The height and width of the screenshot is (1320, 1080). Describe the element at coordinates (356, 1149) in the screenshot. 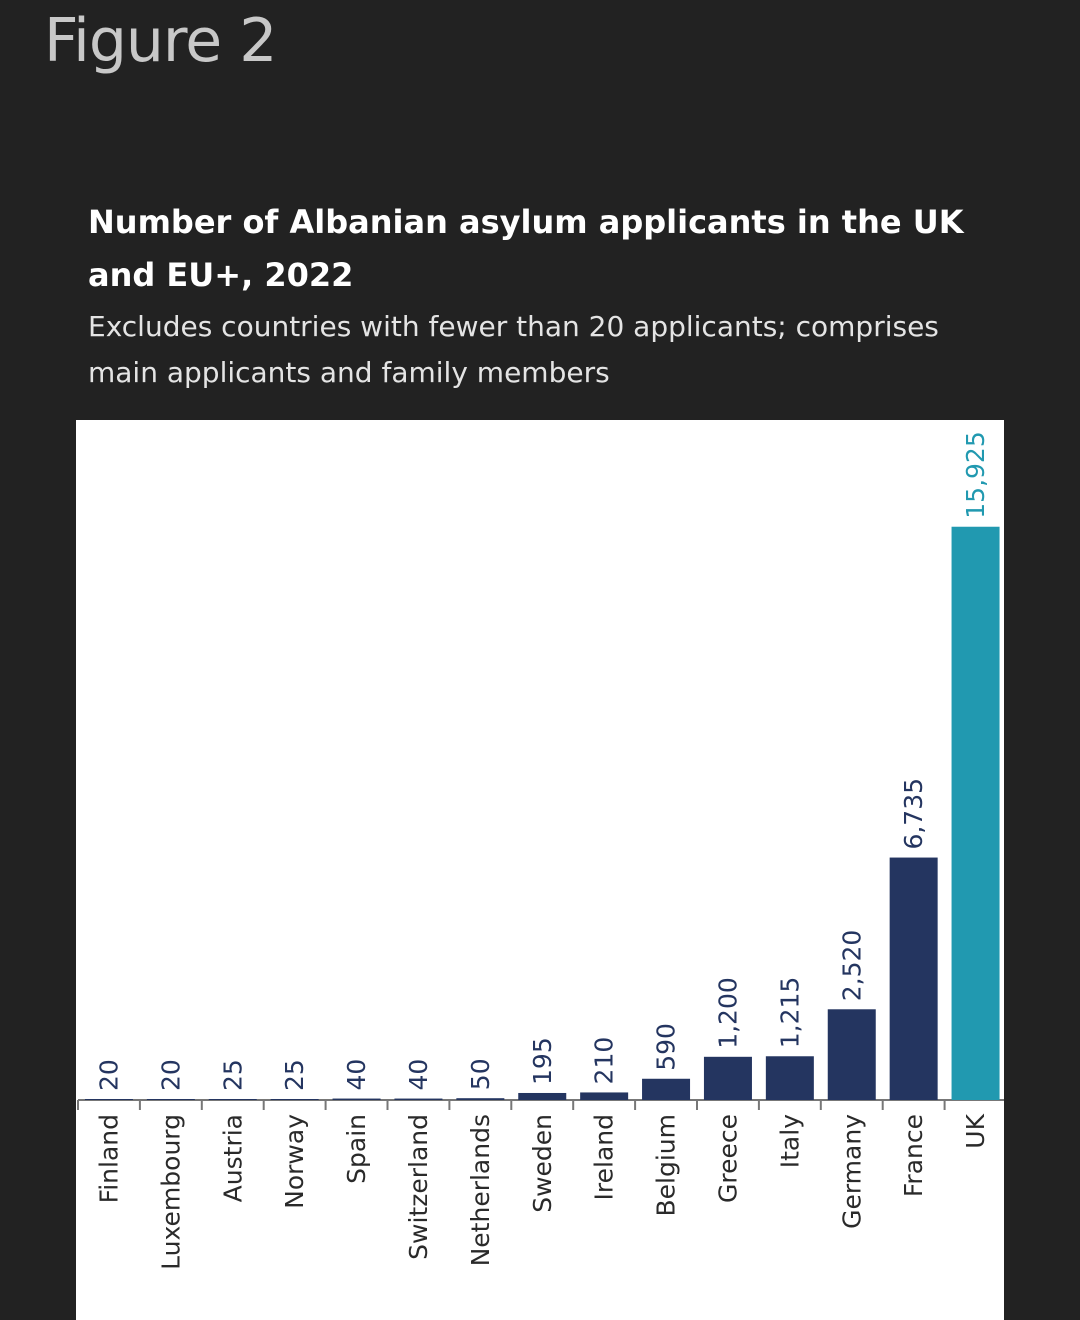

I see `category-label: Spain` at that location.